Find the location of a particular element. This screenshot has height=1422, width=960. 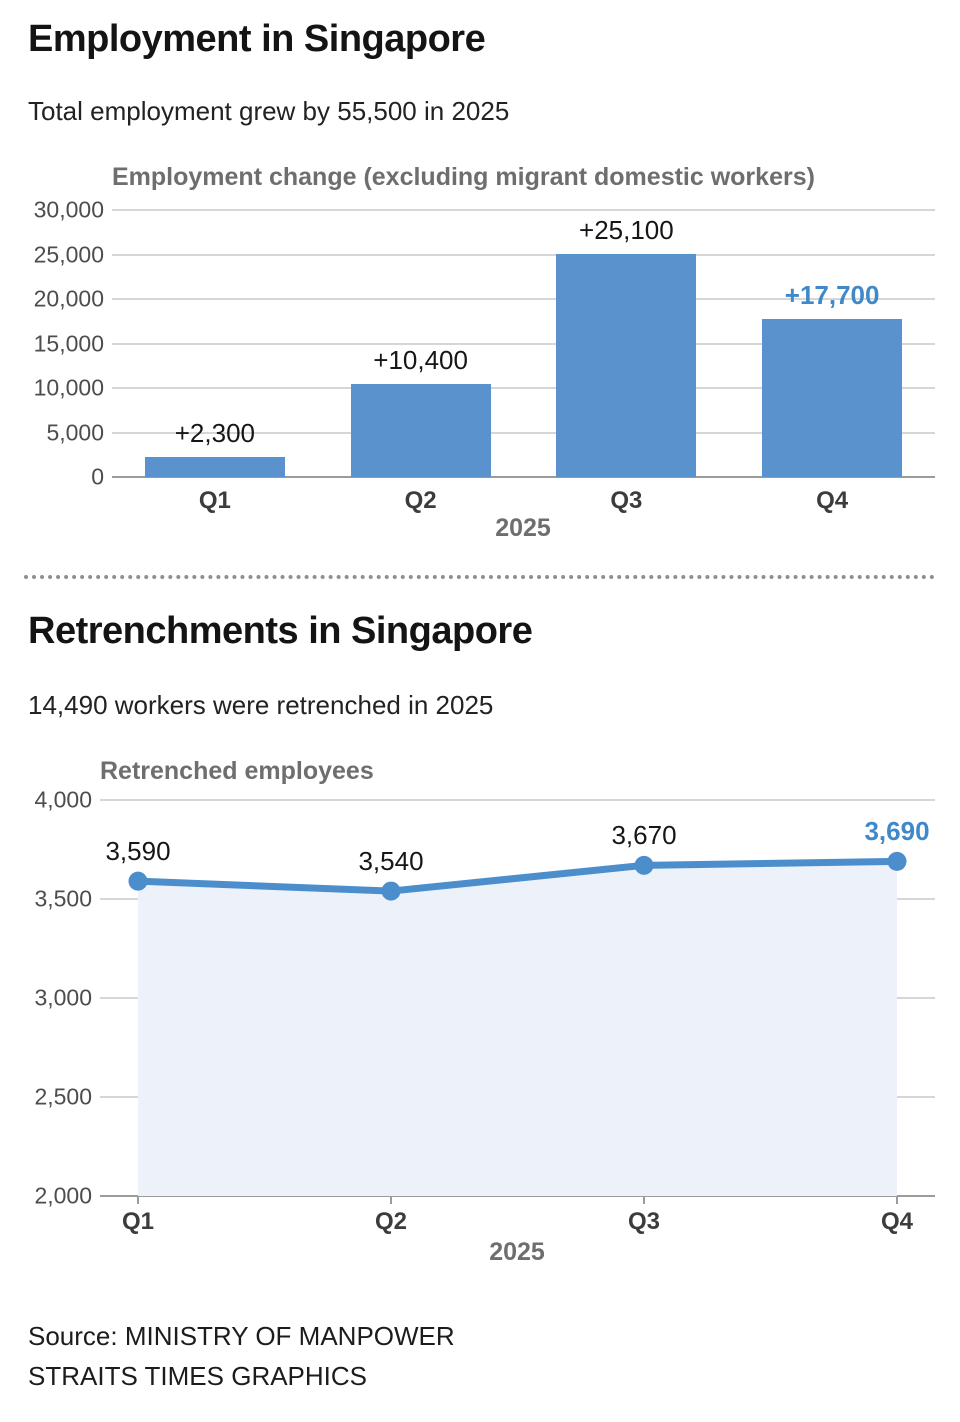

point-value-label: 3,540 is located at coordinates (391, 861).